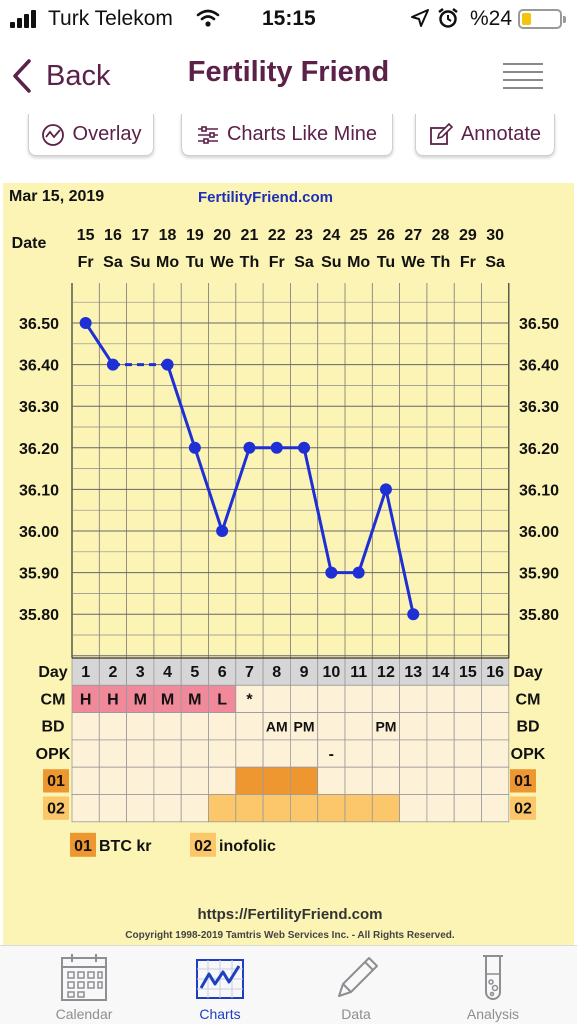  Describe the element at coordinates (220, 985) in the screenshot. I see `tab-charts: Charts` at that location.